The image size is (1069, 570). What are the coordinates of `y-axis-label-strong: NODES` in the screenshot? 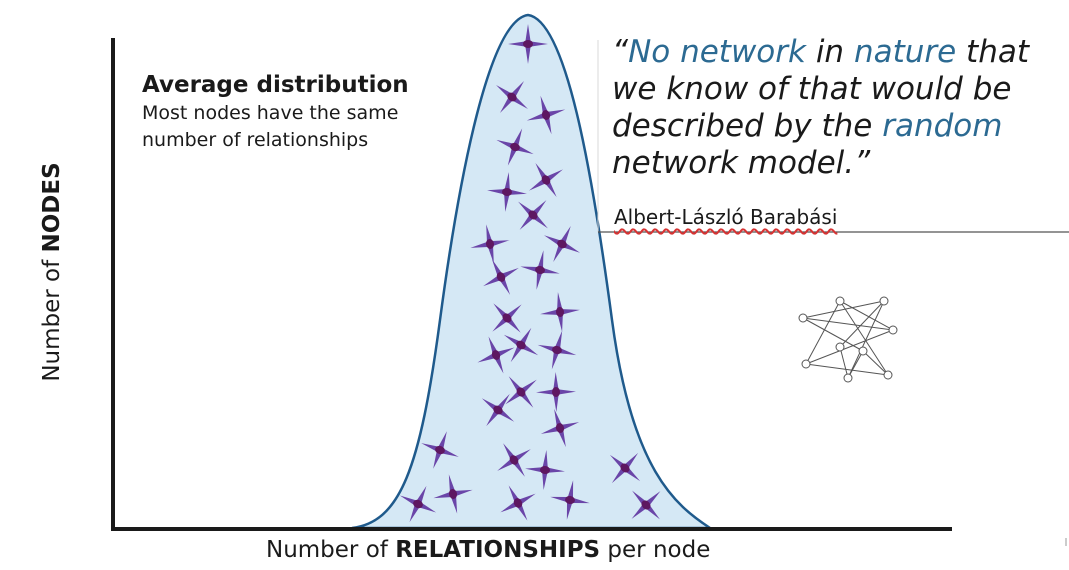 It's located at (52, 207).